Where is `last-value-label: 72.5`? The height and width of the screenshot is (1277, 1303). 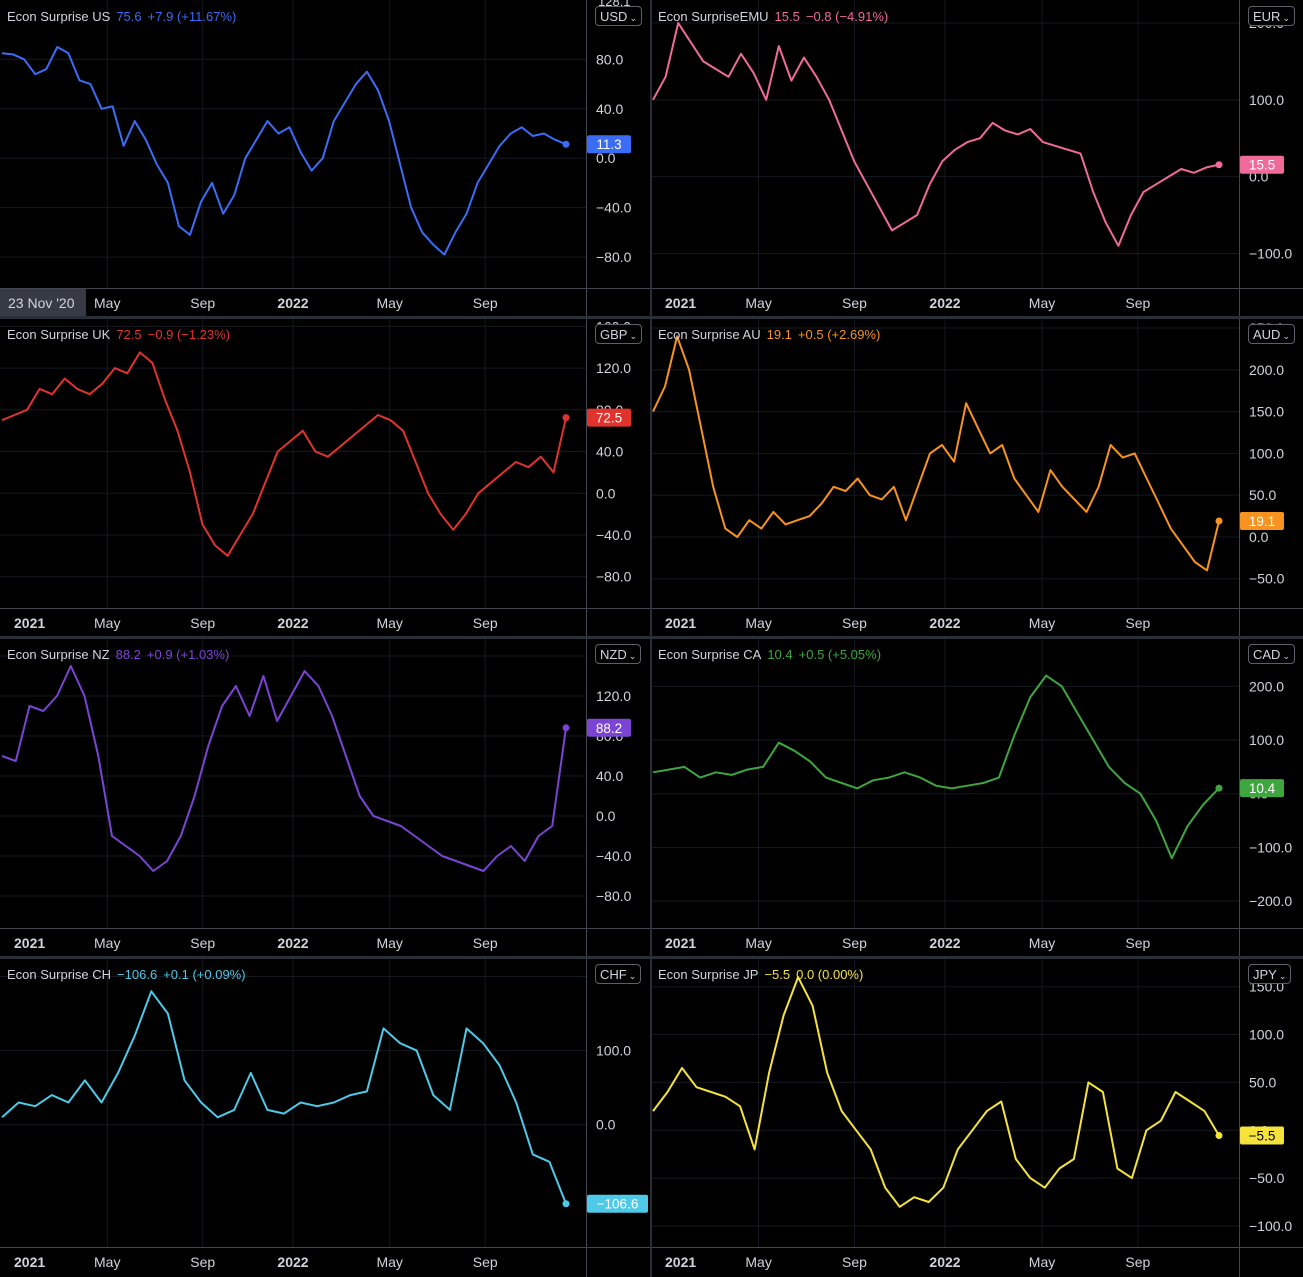
last-value-label: 72.5 is located at coordinates (609, 418).